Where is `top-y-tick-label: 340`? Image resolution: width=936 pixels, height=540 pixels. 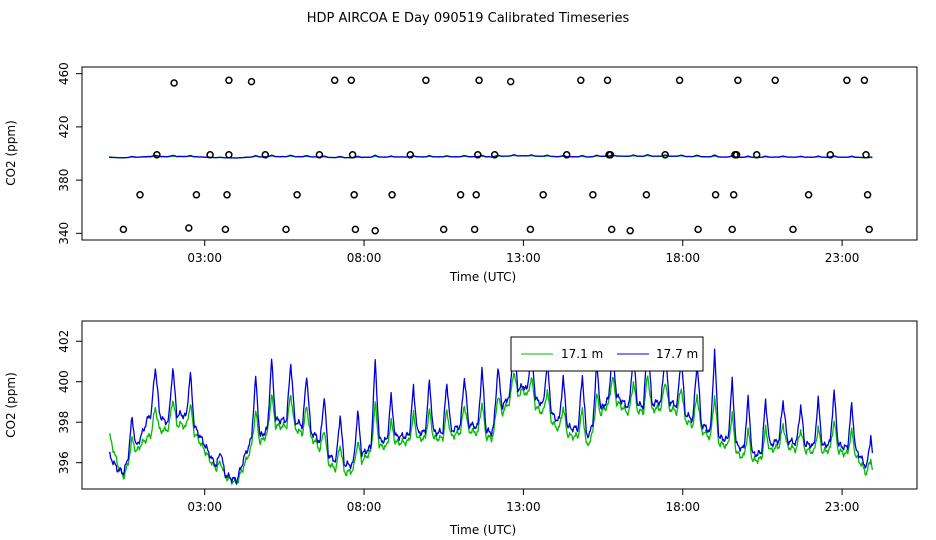
top-y-tick-label: 340 is located at coordinates (64, 233).